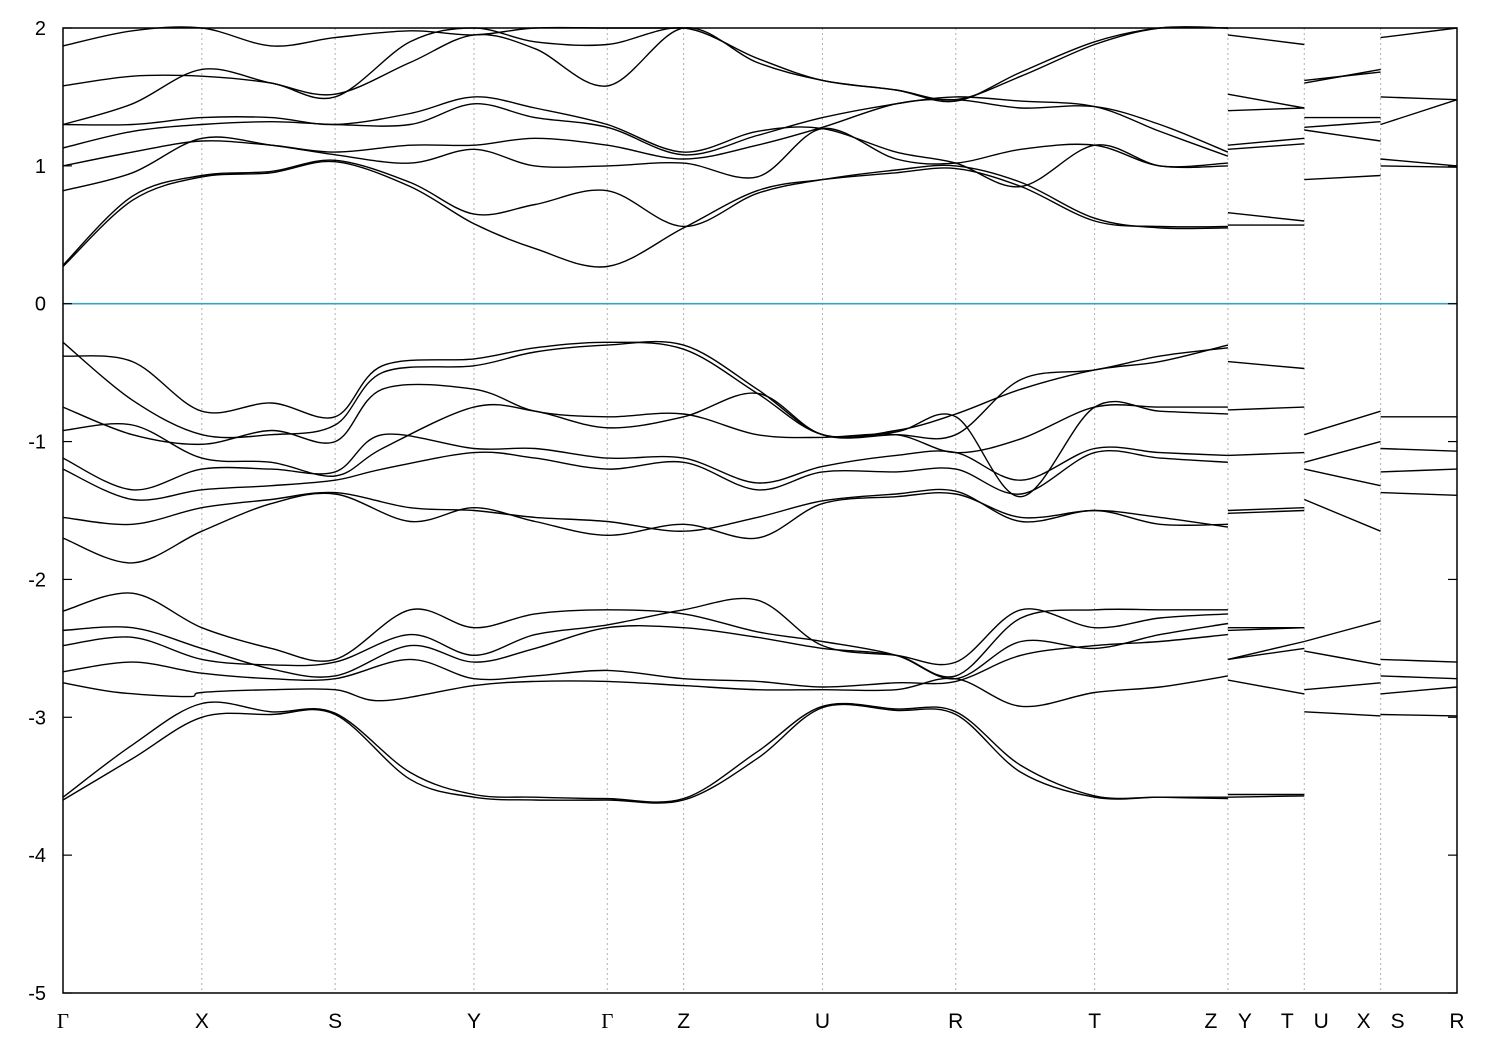 The height and width of the screenshot is (1050, 1500). What do you see at coordinates (37, 443) in the screenshot?
I see `y-tick-label: -1` at bounding box center [37, 443].